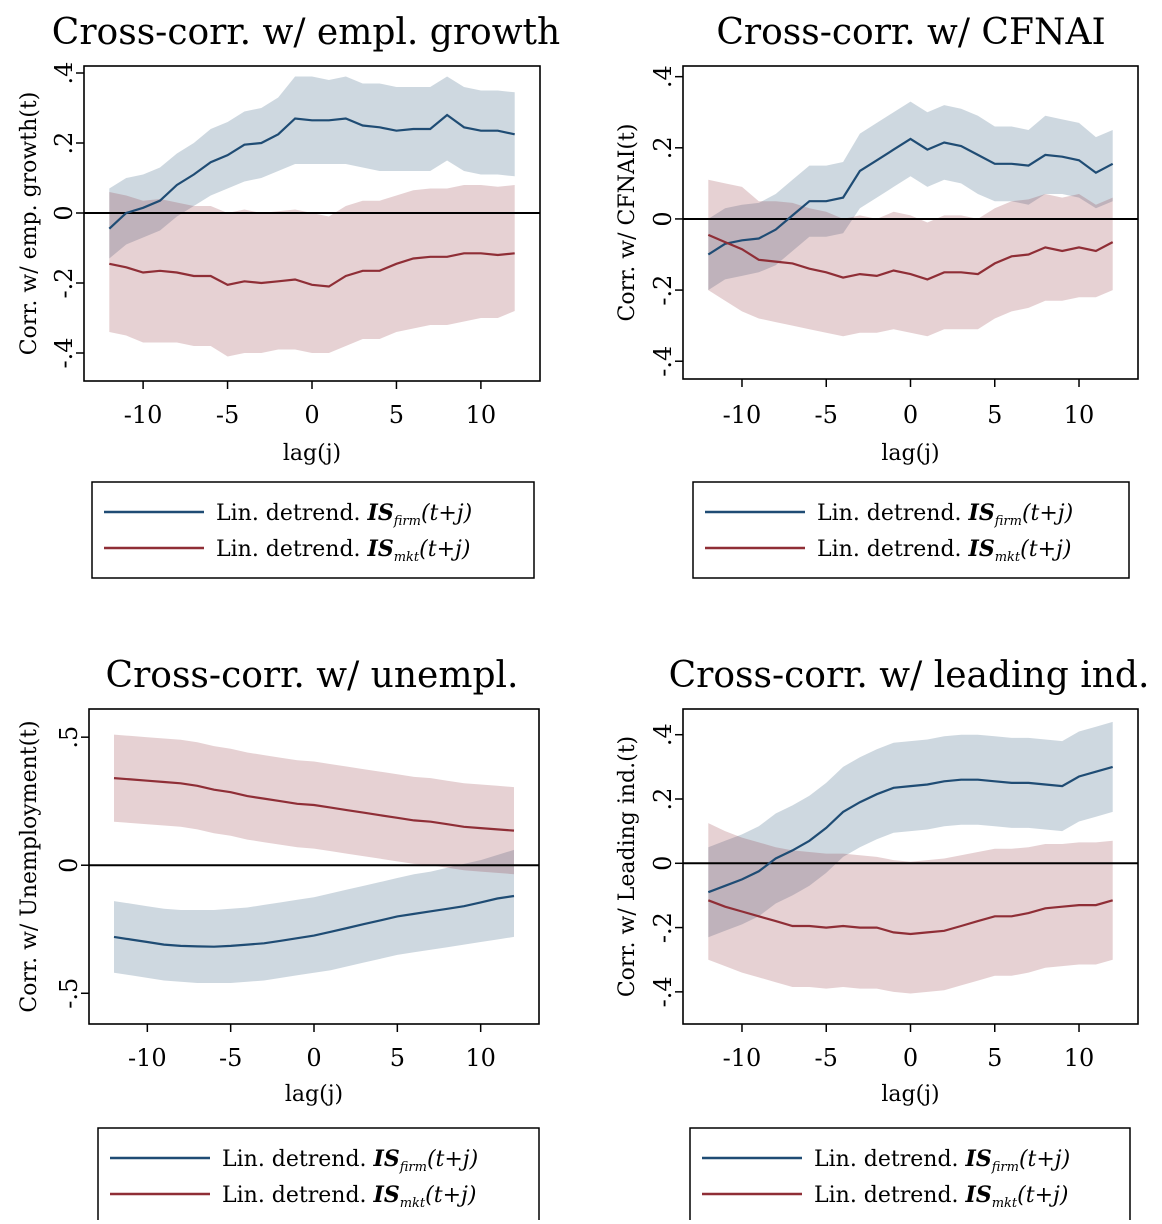 This screenshot has width=1162, height=1224. I want to click on chart-title: Cross-corr. w/ unempl., so click(312, 675).